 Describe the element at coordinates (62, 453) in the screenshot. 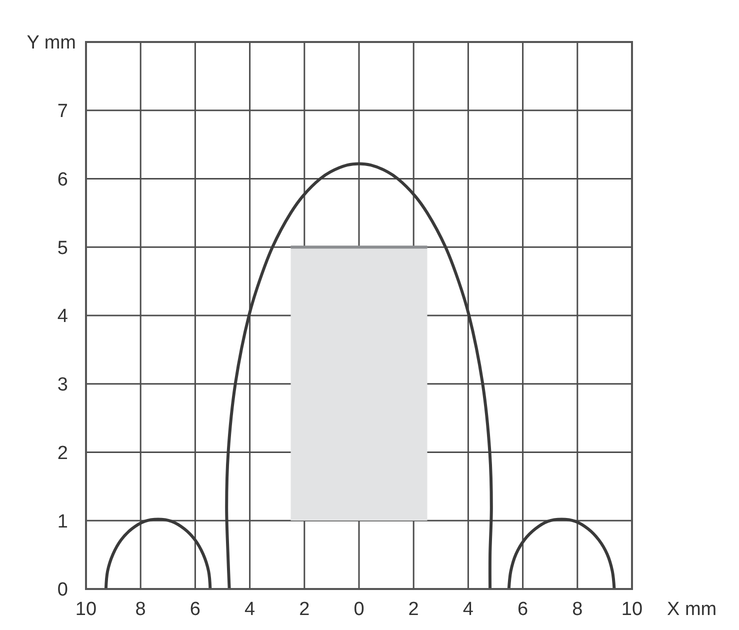

I see `y-tick-label: 2` at that location.